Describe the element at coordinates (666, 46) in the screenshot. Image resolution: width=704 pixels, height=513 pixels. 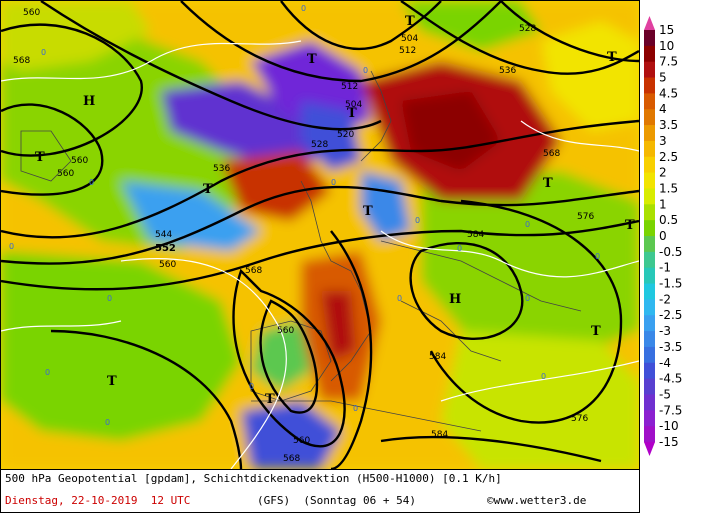
I see `legend-label: 10` at that location.